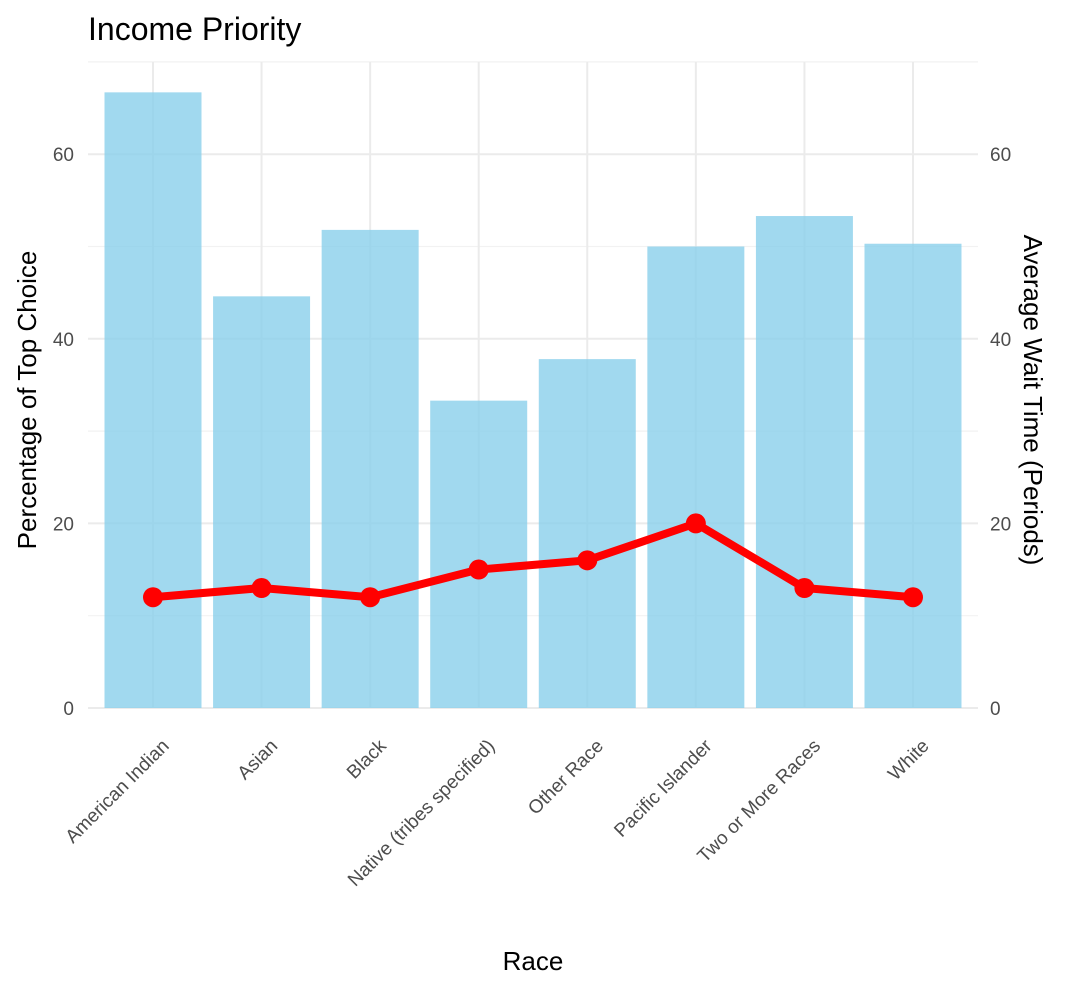 Image resolution: width=1066 pixels, height=995 pixels. I want to click on y2-tick-label: 60, so click(1000, 155).